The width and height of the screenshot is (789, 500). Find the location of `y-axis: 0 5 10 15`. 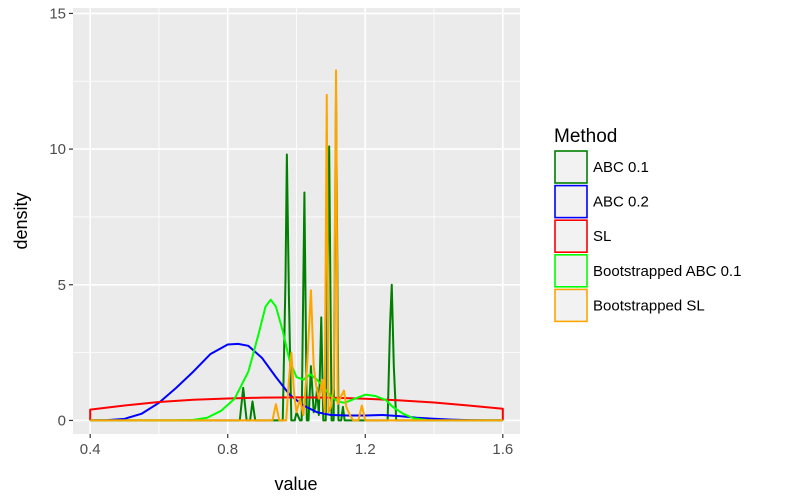

y-axis: 0 5 10 15 is located at coordinates (61, 217).